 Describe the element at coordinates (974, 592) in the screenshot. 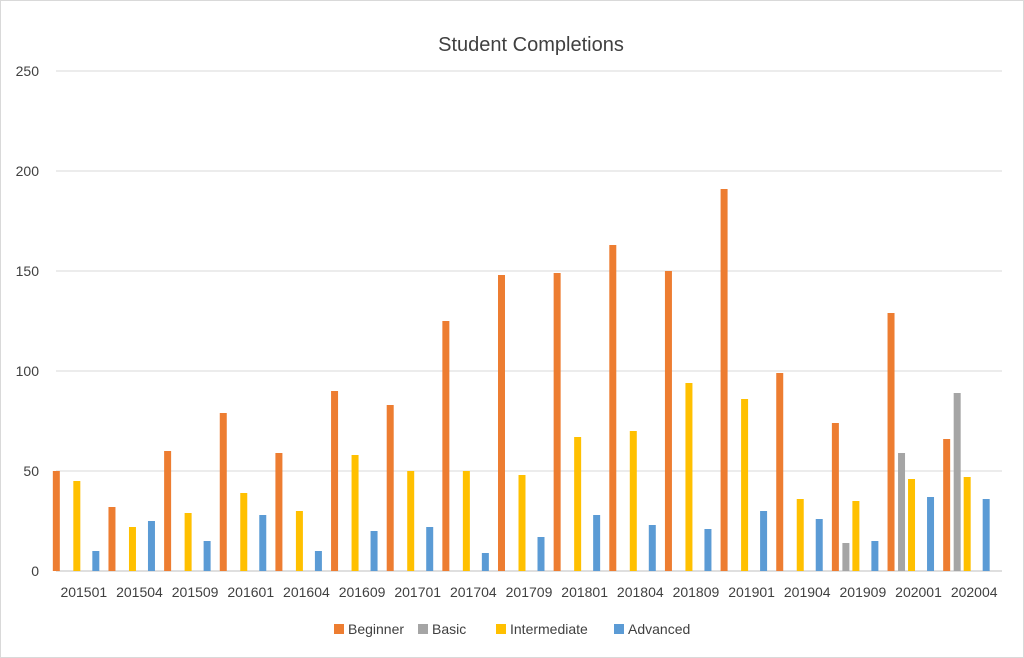

I see `x-tick-label: 202004` at that location.